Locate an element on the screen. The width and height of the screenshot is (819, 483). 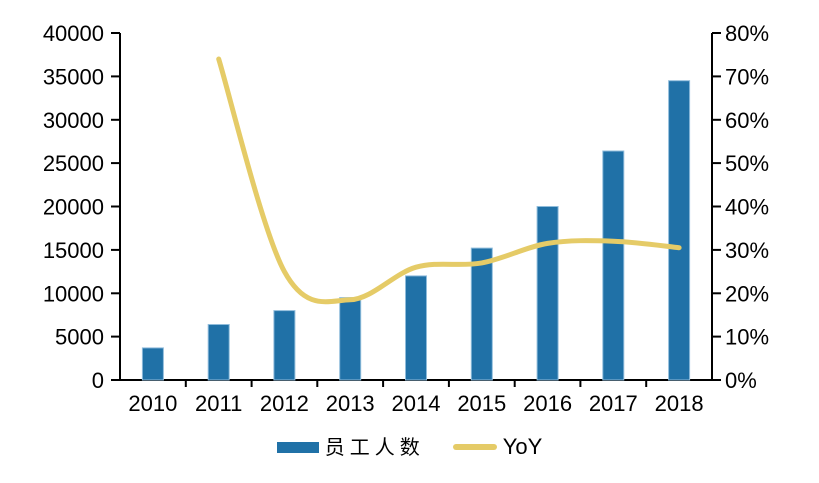
y-axis-right-label: 50% is located at coordinates (747, 163).